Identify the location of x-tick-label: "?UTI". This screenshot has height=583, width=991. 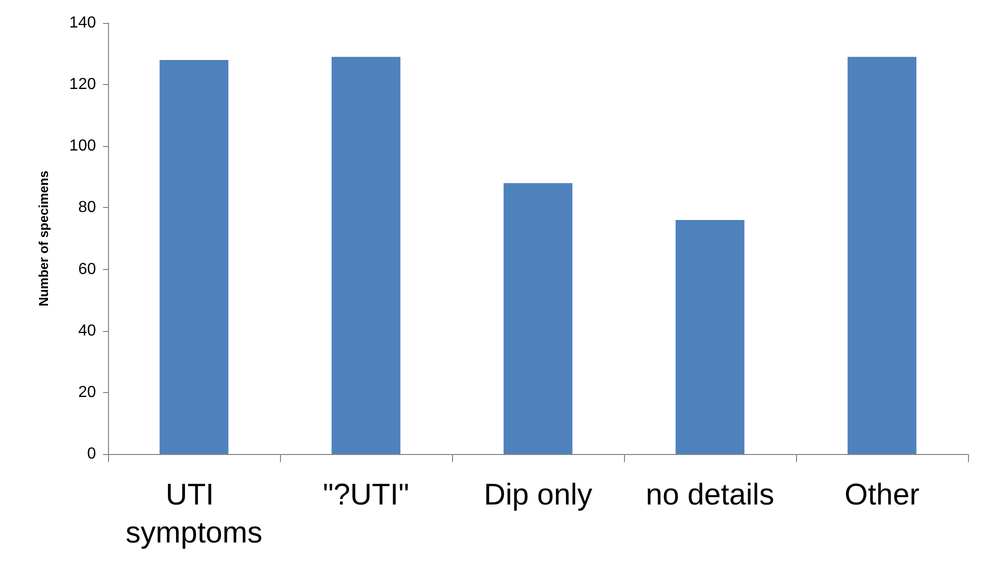
(366, 495).